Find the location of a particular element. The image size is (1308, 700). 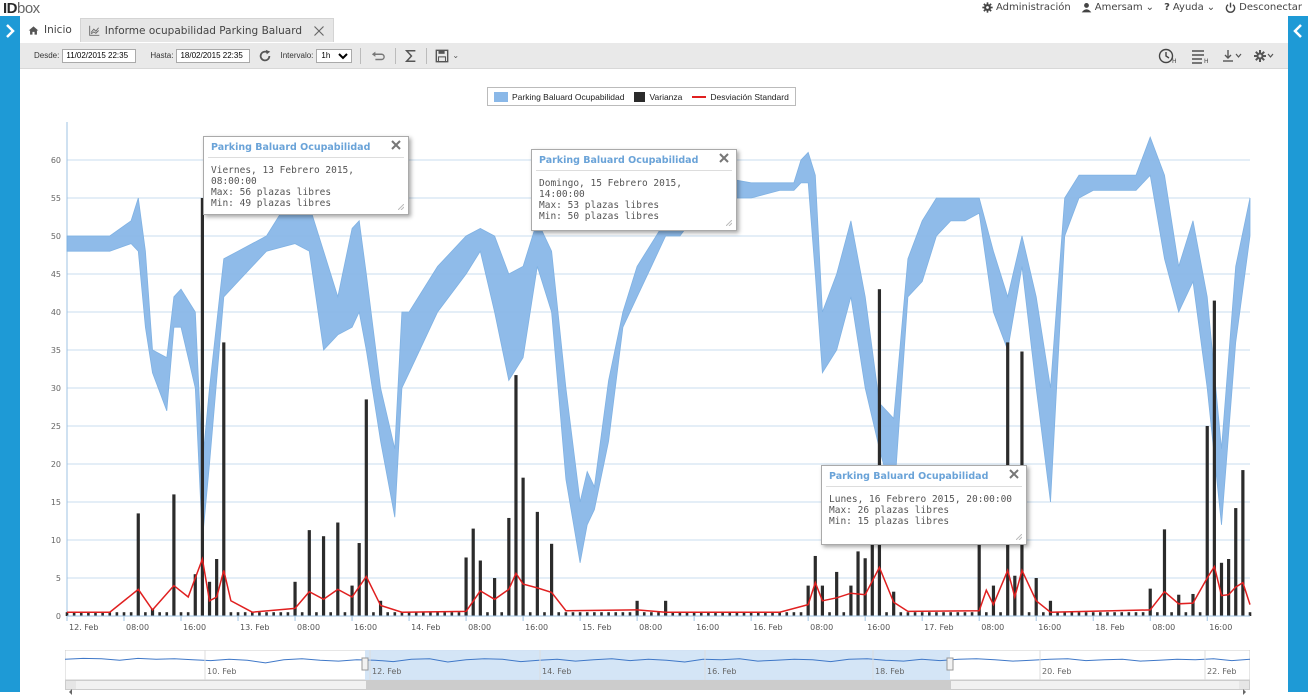

y-tick-label: 55 is located at coordinates (56, 198).